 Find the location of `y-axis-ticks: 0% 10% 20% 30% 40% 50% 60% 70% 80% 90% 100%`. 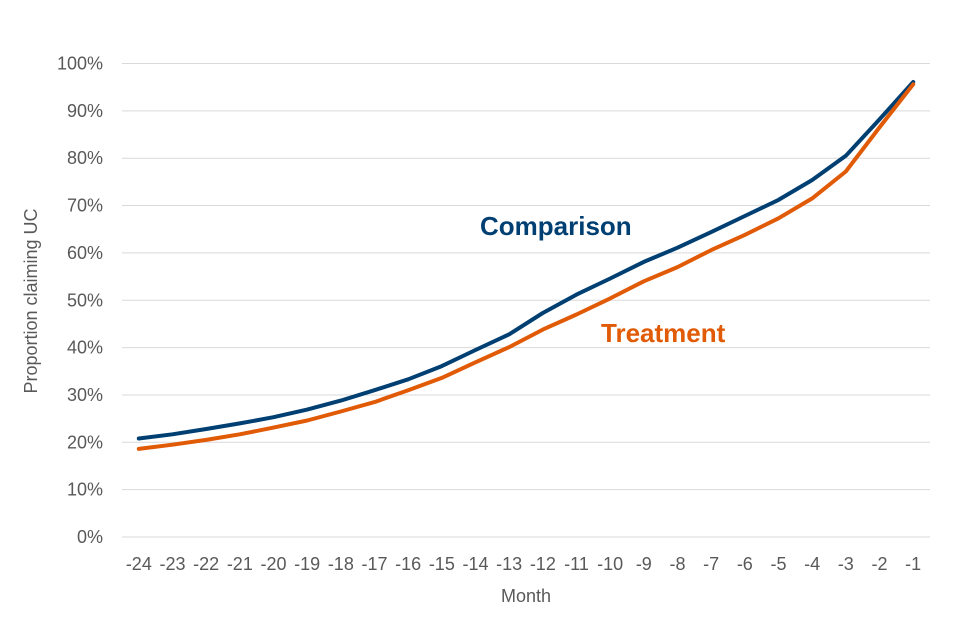

y-axis-ticks: 0% 10% 20% 30% 40% 50% 60% 70% 80% 90% 100% is located at coordinates (80, 301).